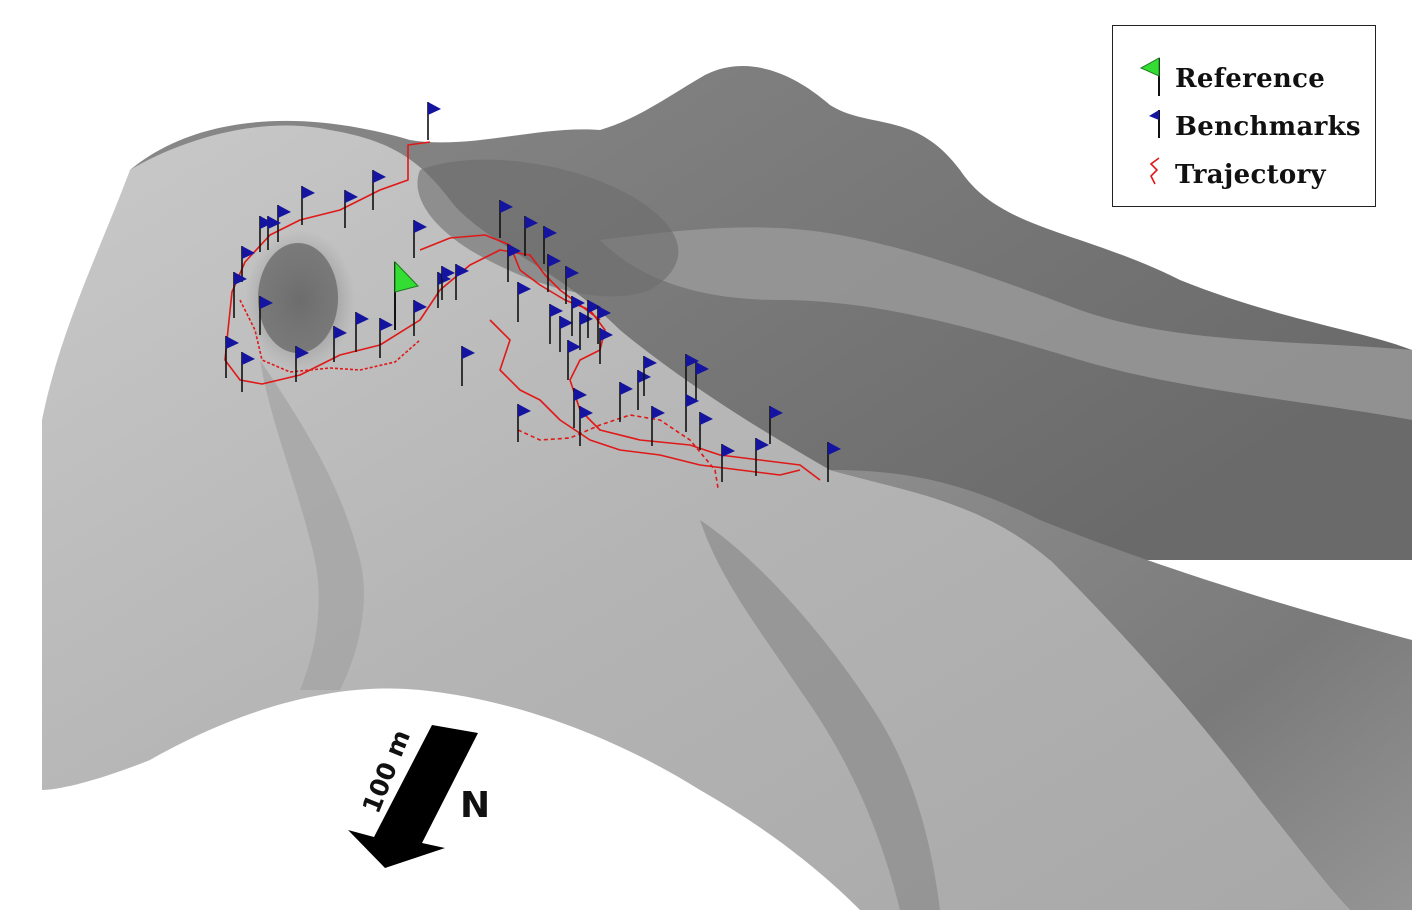 The image size is (1412, 910). I want to click on legend: Reference Benchmarks Trajectory, so click(1244, 116).